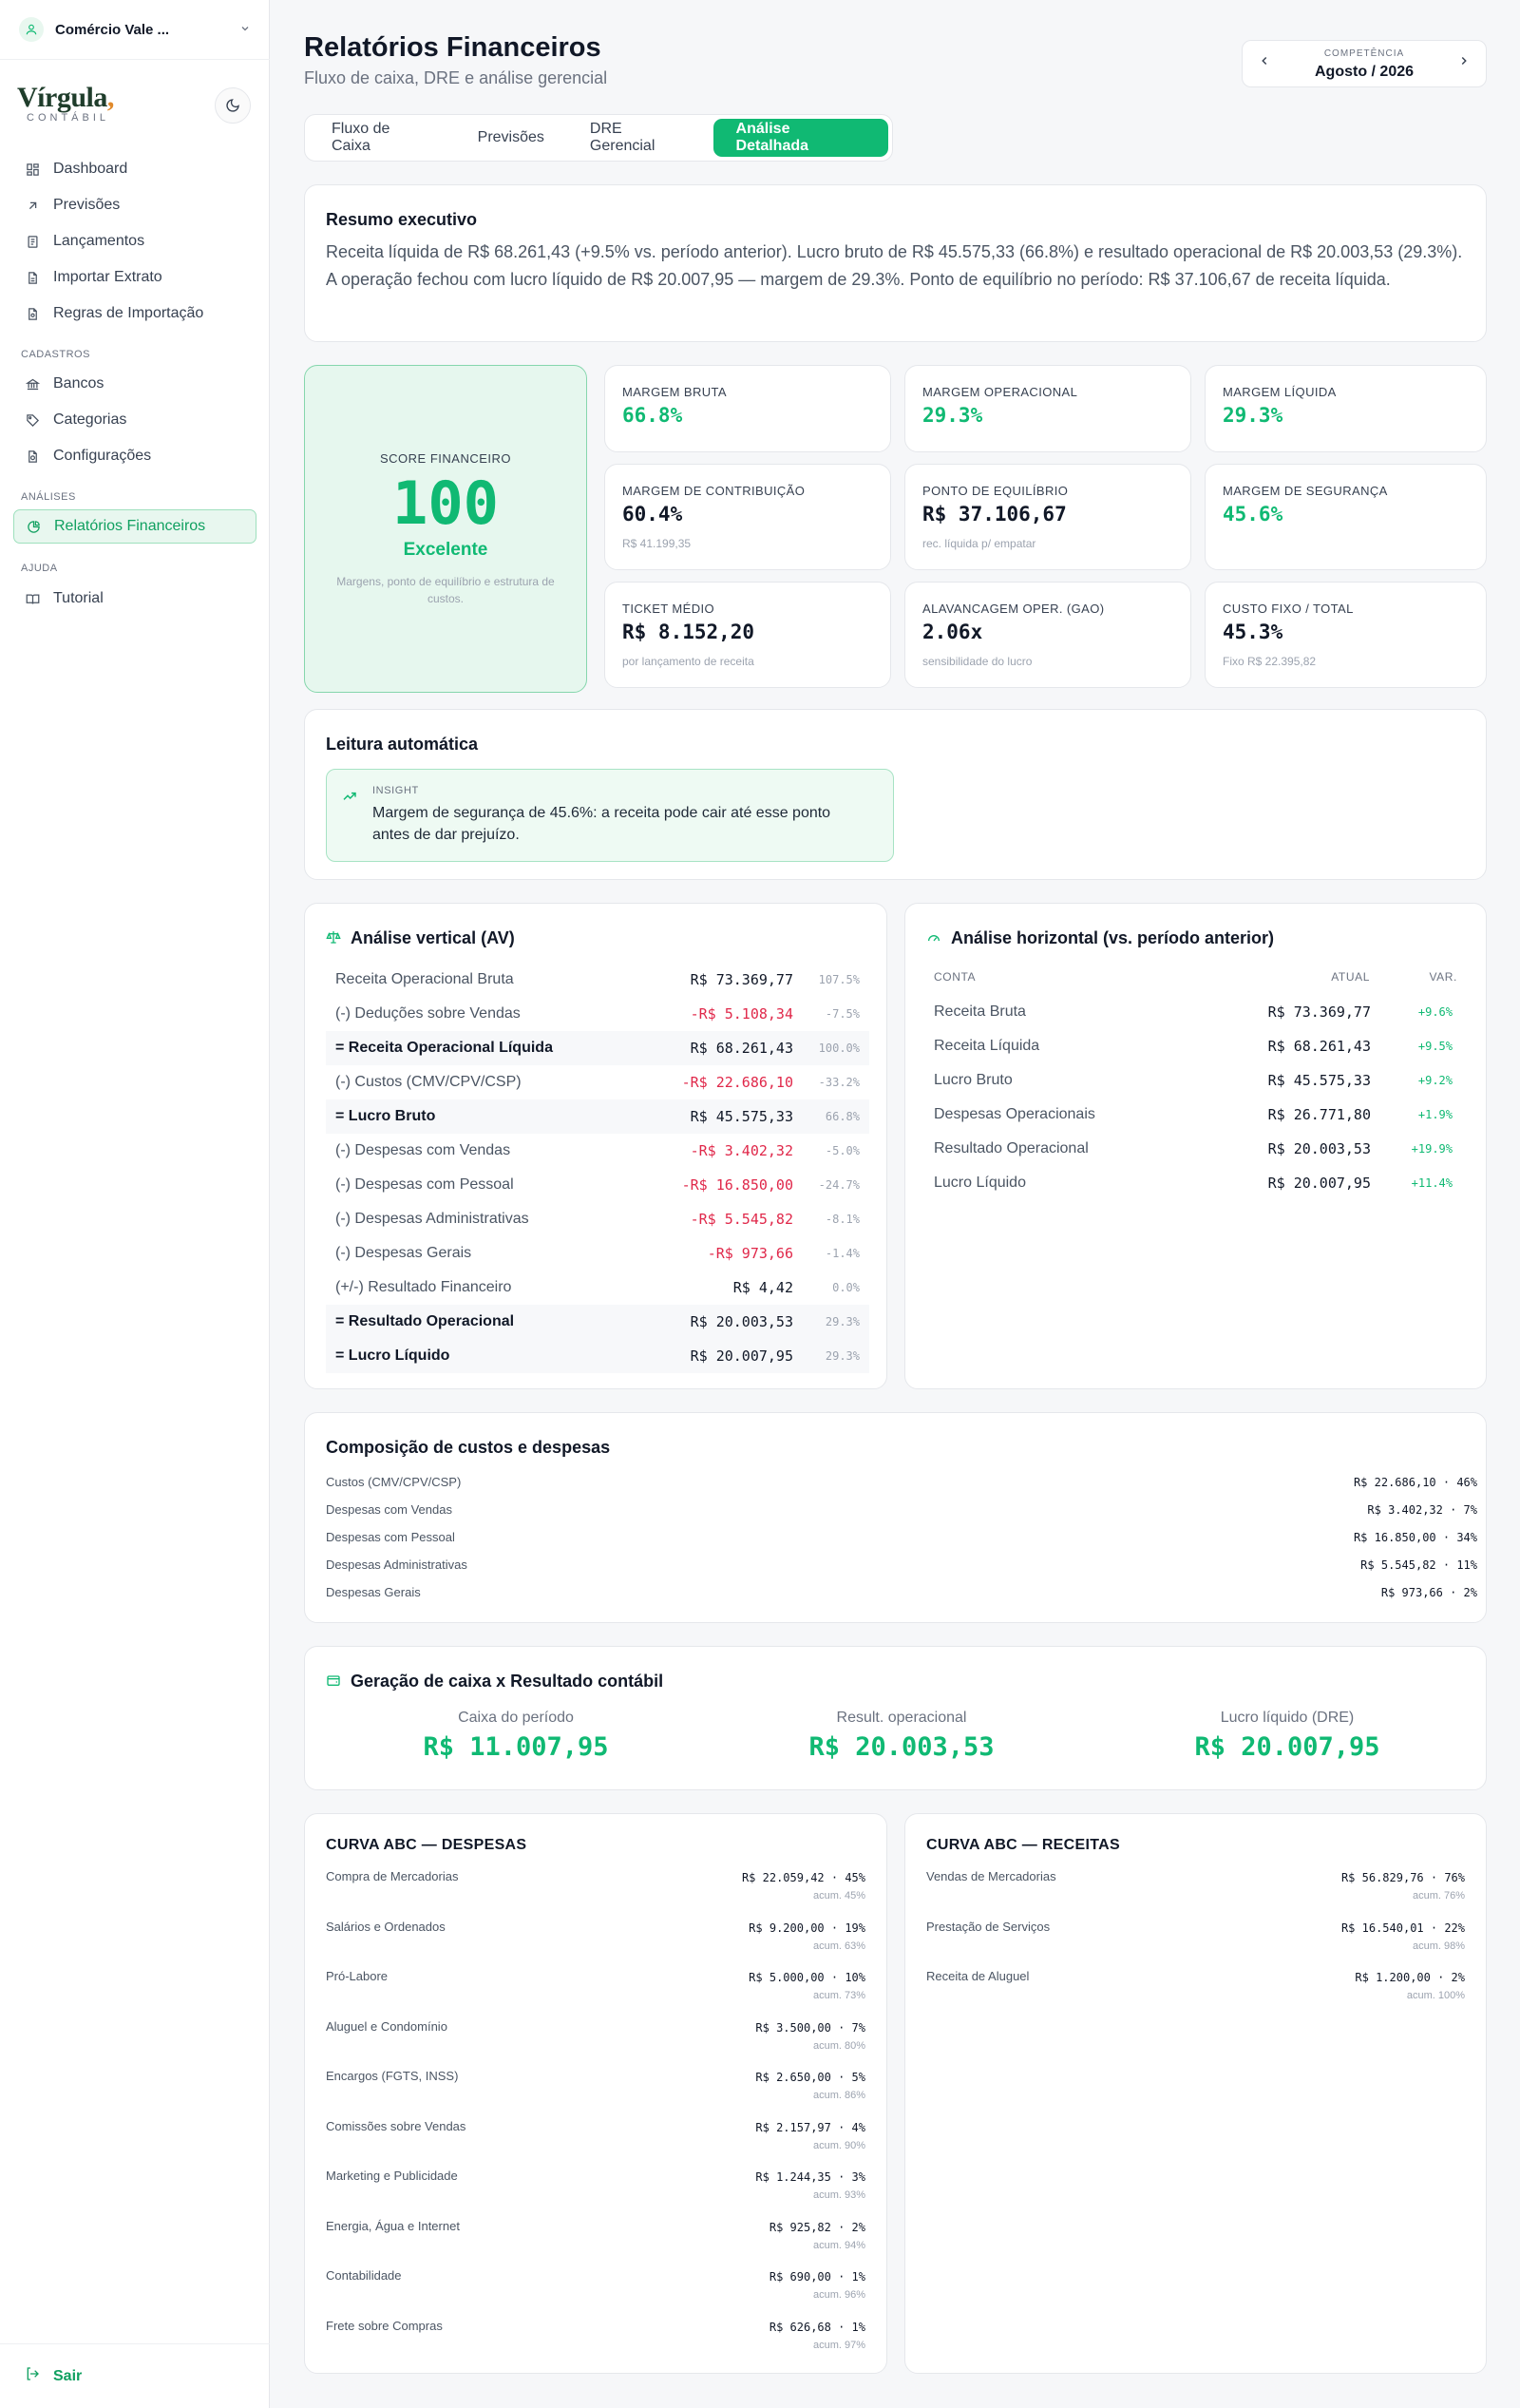  I want to click on av-row-label: (-) Deduções sobre Vendas, so click(428, 1013).